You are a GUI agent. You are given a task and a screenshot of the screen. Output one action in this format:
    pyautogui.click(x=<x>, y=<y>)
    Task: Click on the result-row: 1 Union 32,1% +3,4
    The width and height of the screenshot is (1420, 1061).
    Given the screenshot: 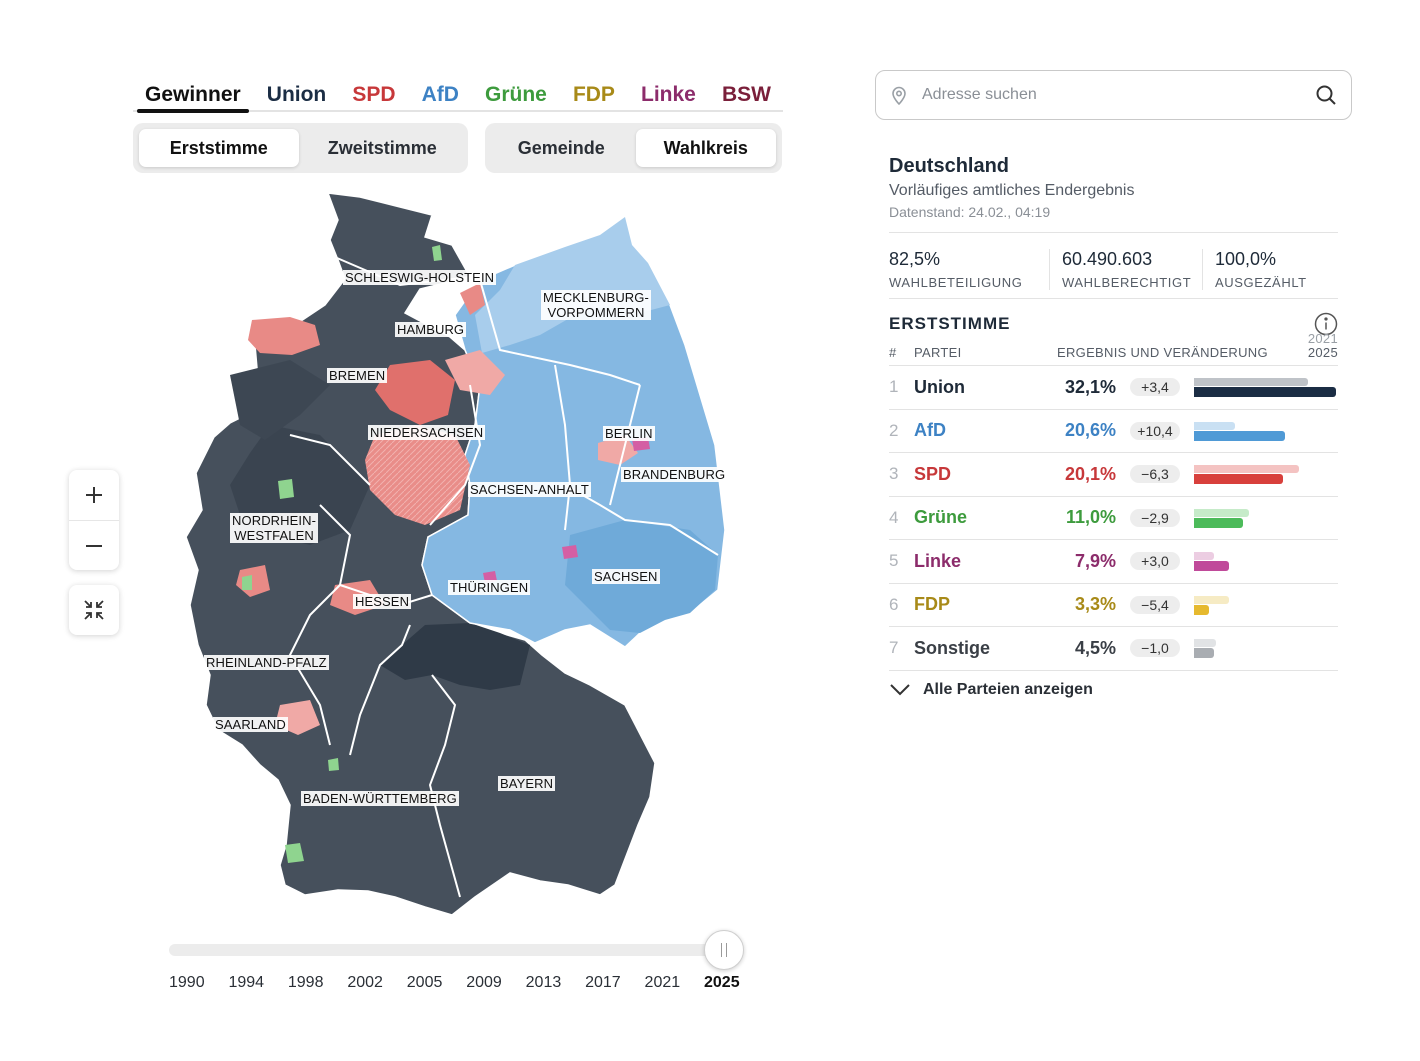 What is the action you would take?
    pyautogui.click(x=1113, y=388)
    